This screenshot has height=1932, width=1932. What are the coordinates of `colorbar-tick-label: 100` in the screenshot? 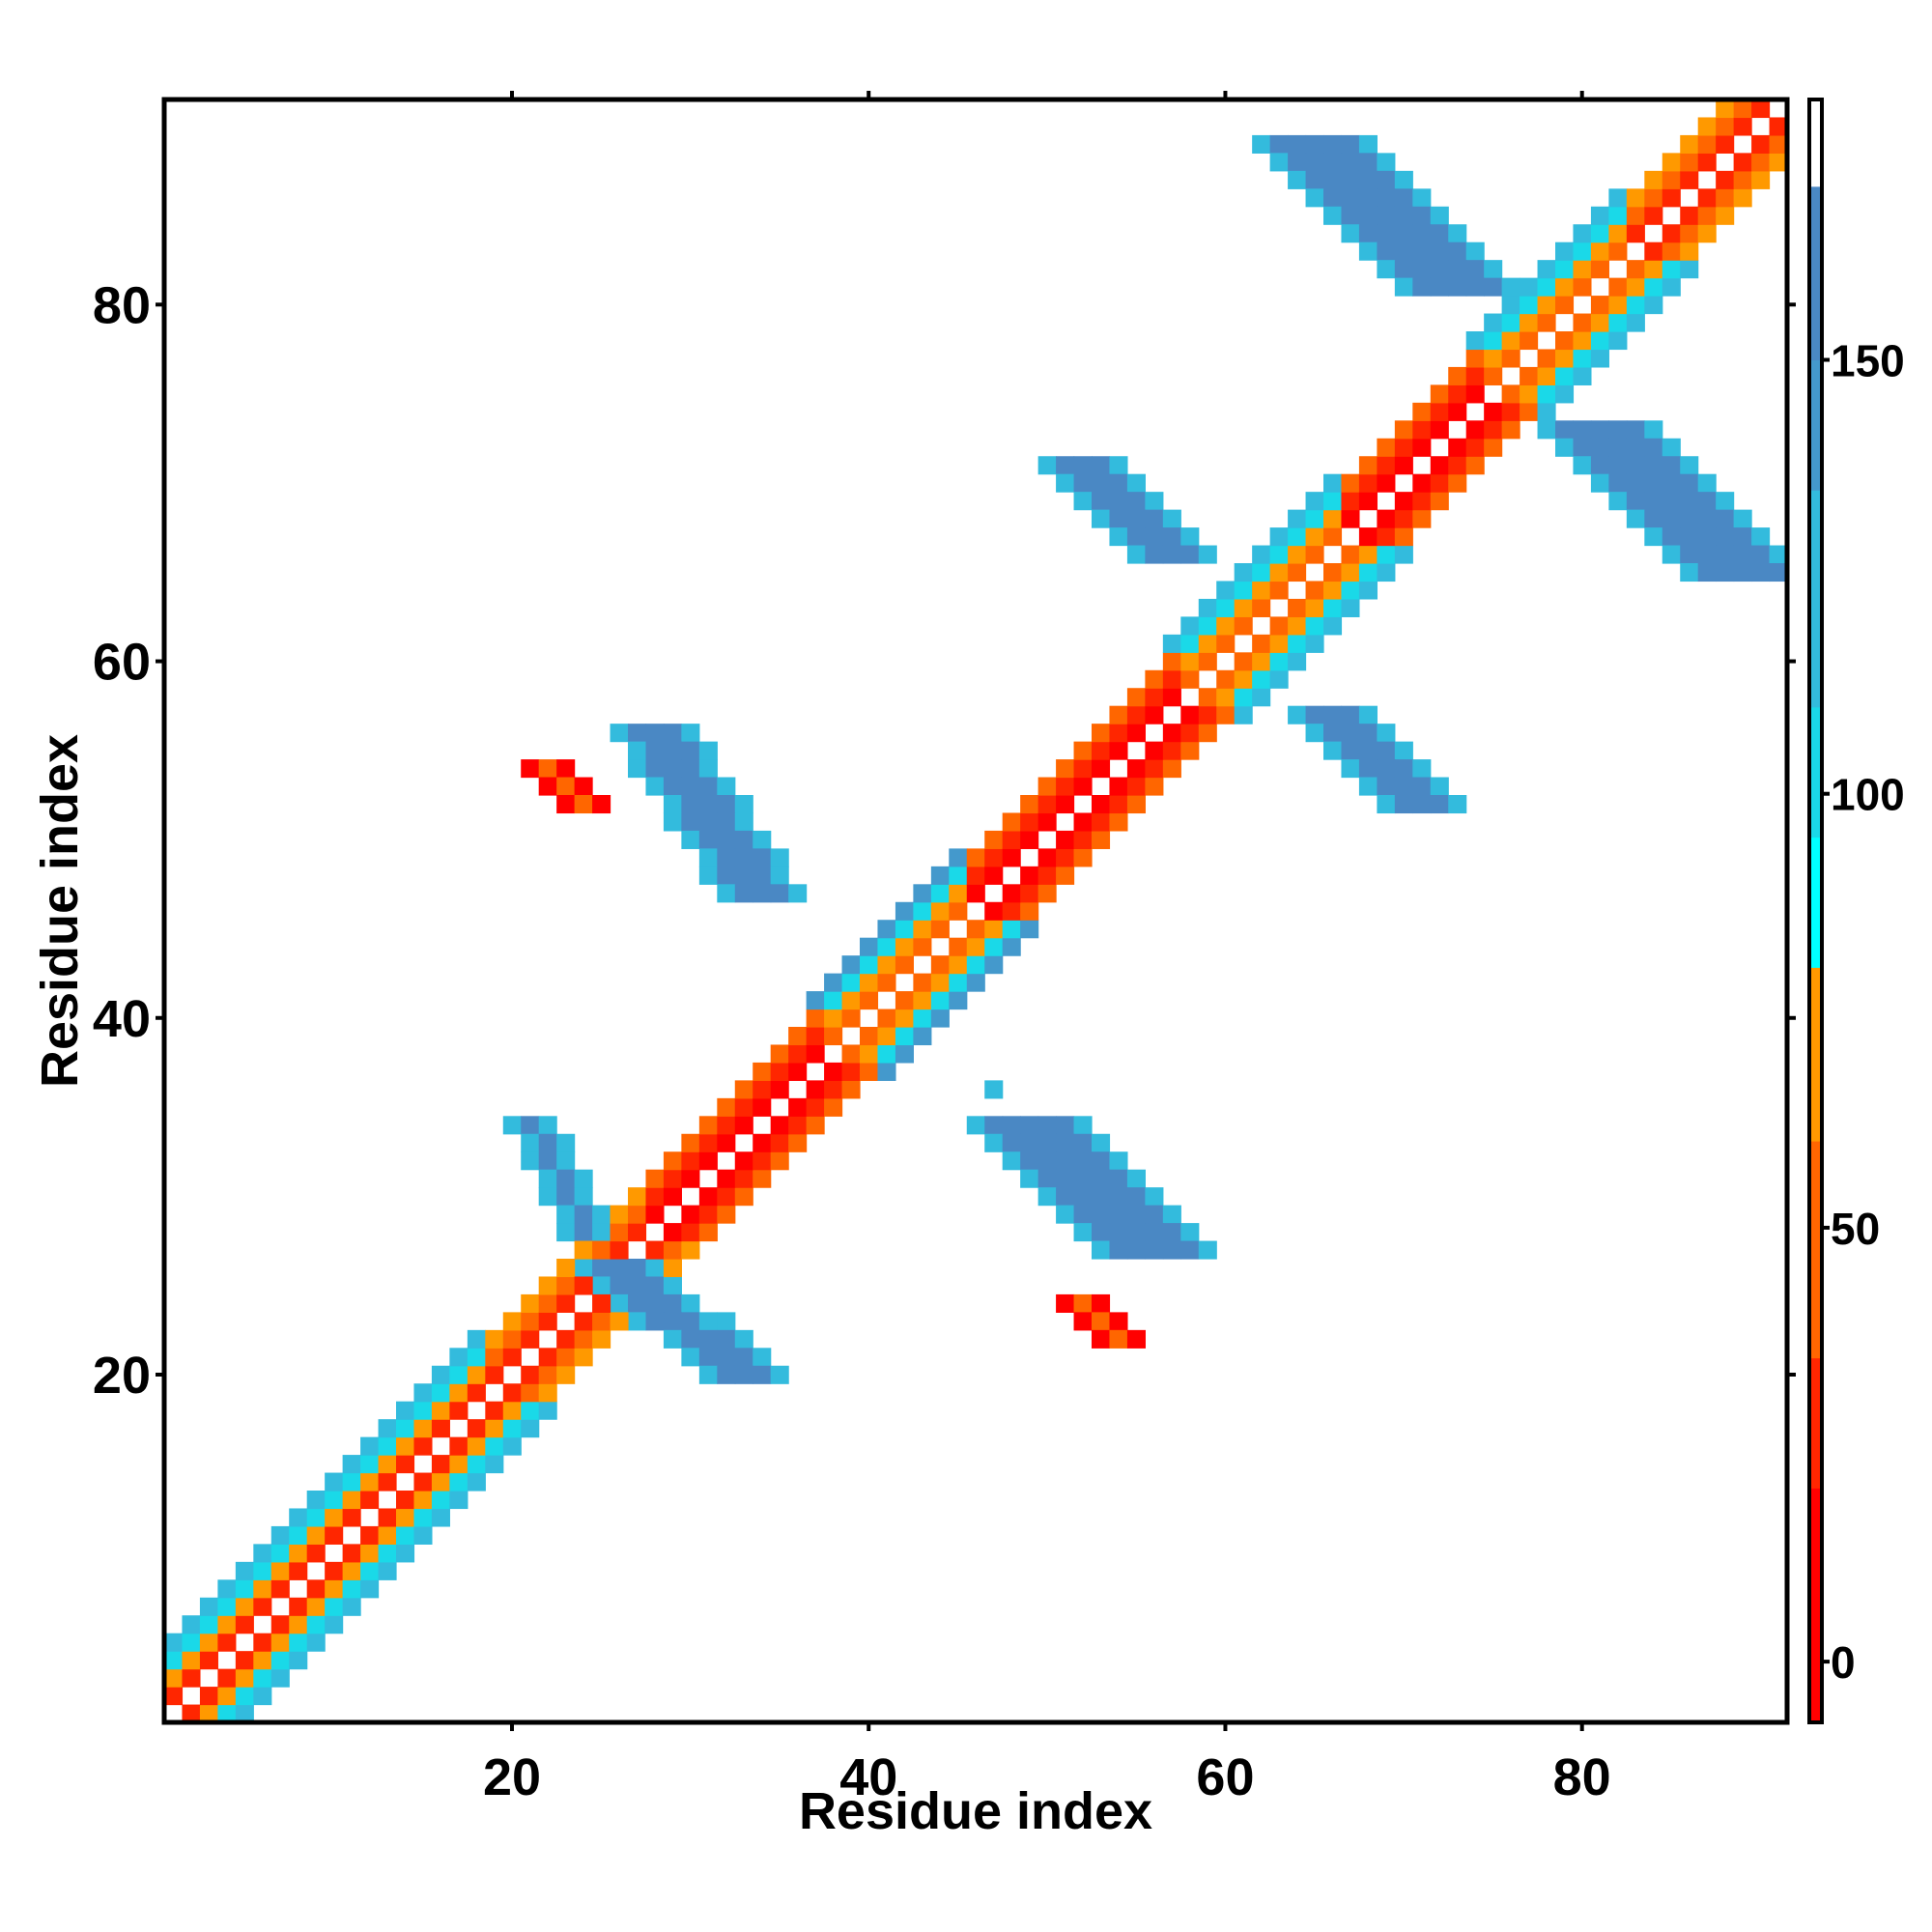 It's located at (1868, 795).